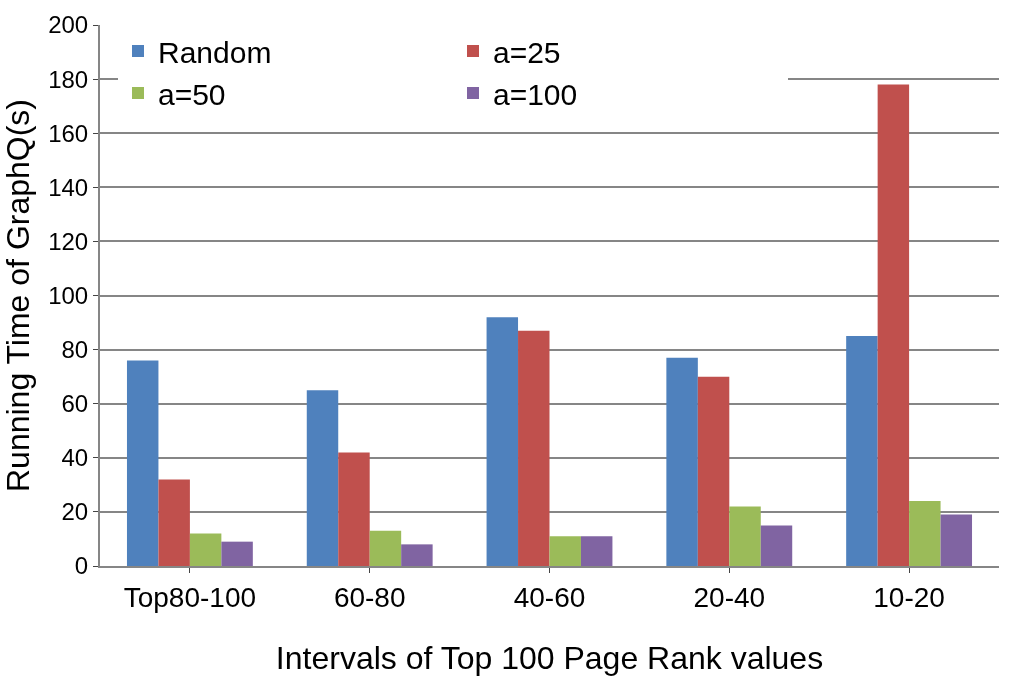 The image size is (1009, 686). I want to click on legend-label: a=100, so click(535, 94).